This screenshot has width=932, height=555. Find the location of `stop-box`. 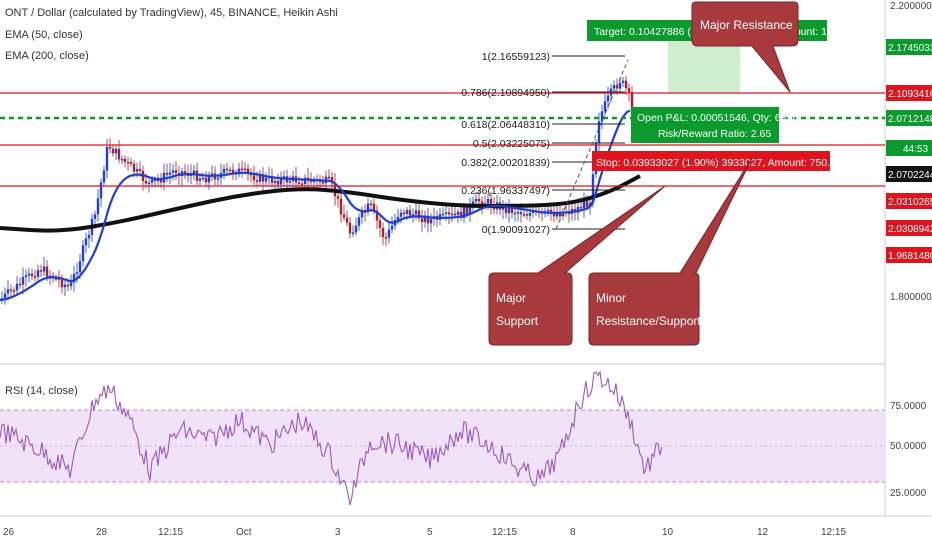

stop-box is located at coordinates (711, 161).